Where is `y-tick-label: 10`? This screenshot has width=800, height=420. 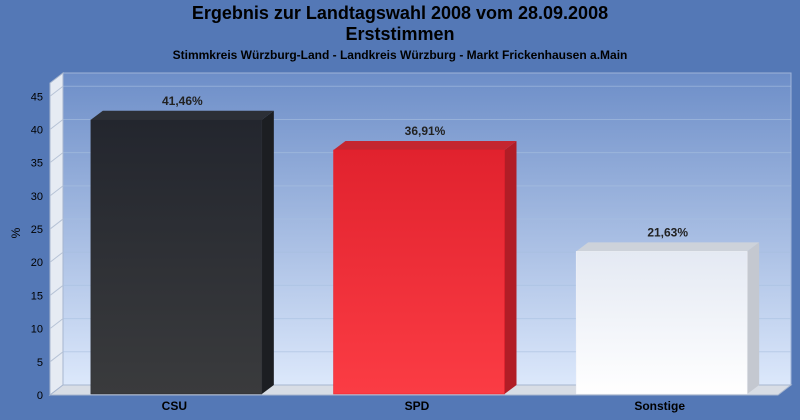
y-tick-label: 10 is located at coordinates (37, 330).